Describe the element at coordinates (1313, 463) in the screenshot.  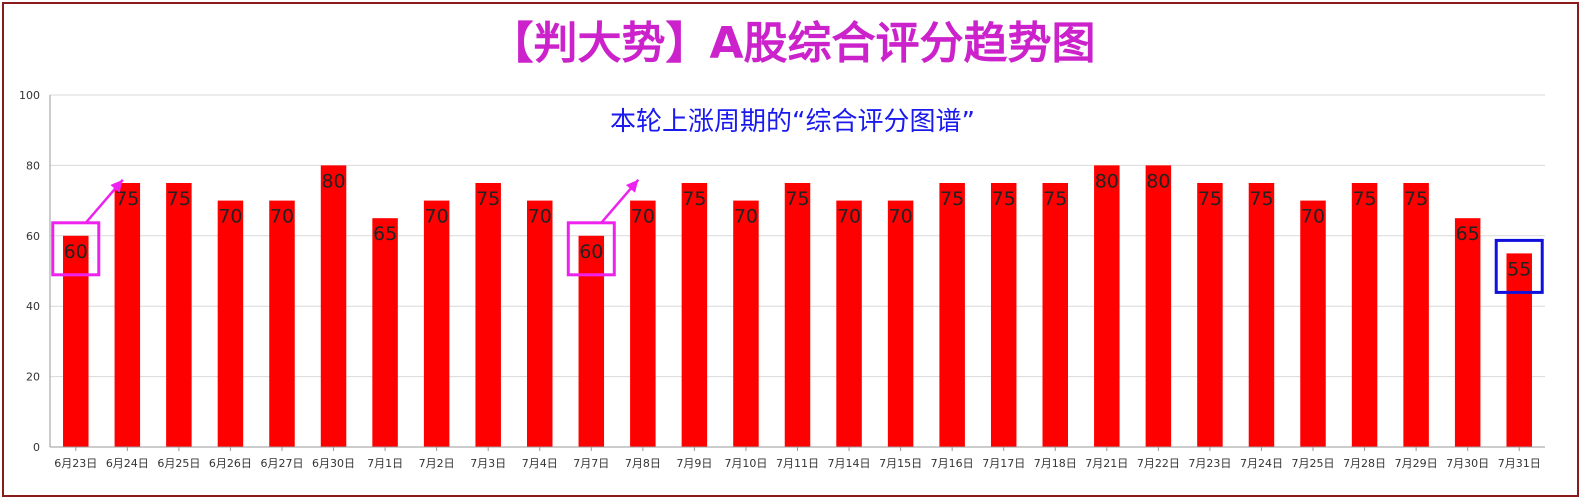
I see `x-tick-label: 7月25日` at that location.